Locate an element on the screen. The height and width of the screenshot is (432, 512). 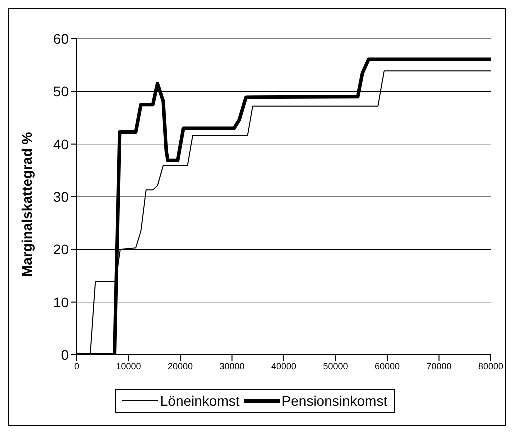
x-tick-label: 40000 is located at coordinates (284, 366).